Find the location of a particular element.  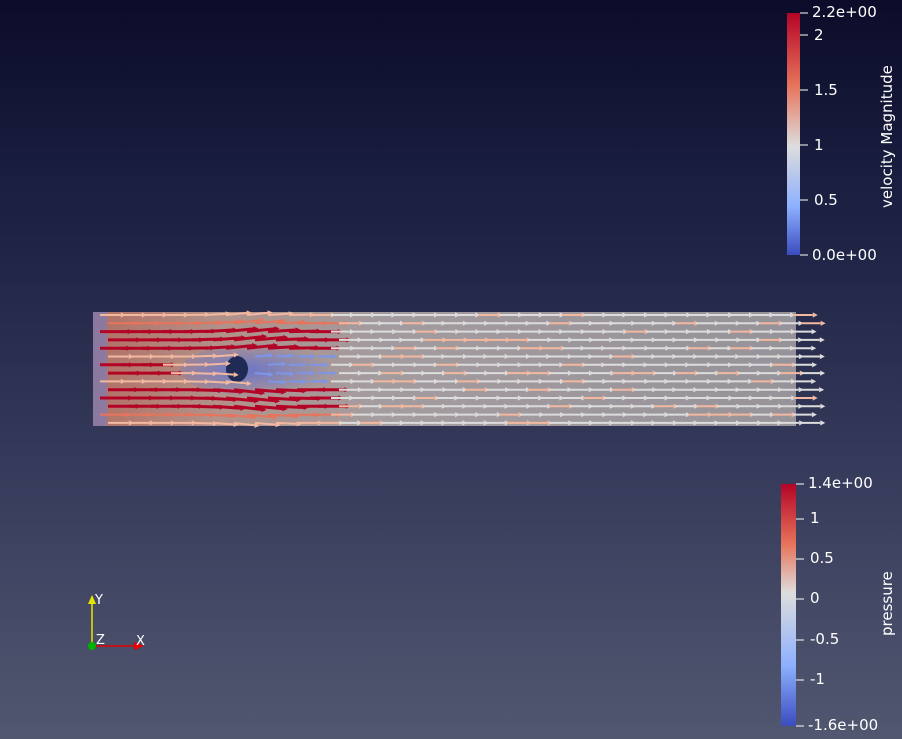

velocity-colorbar is located at coordinates (797, 134).